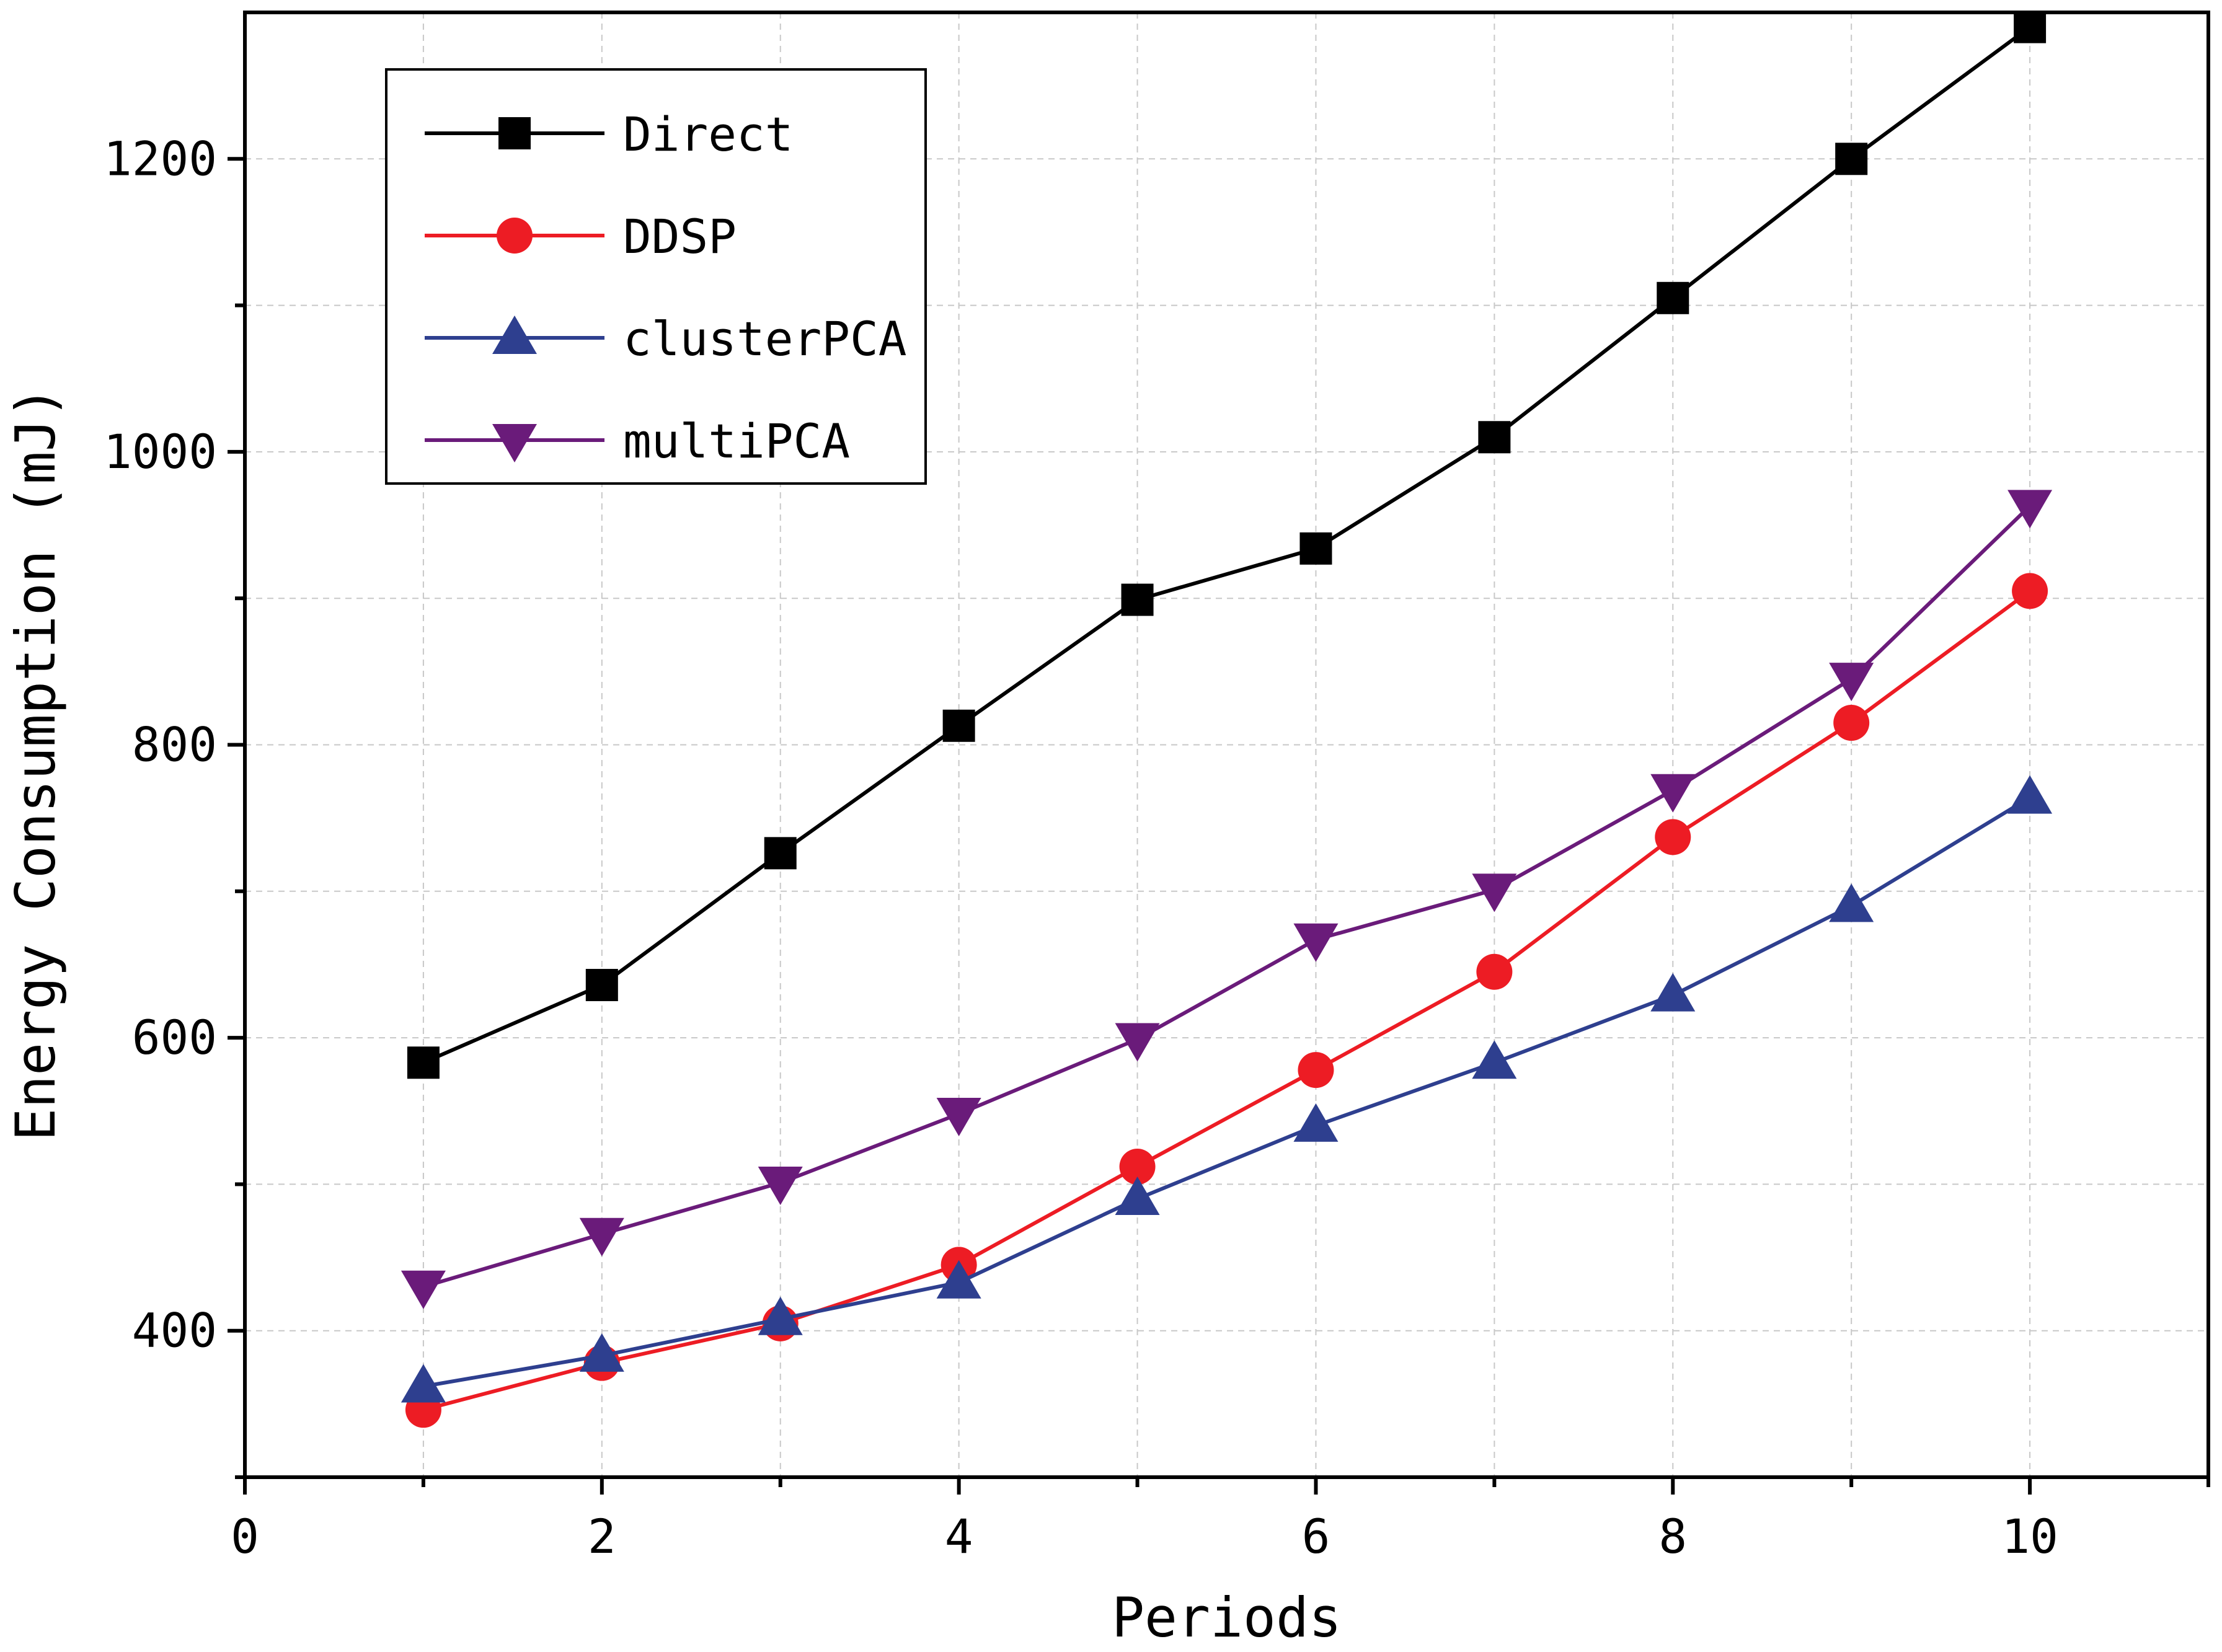 Image resolution: width=2222 pixels, height=1652 pixels. Describe the element at coordinates (515, 236) in the screenshot. I see `legend-marker-DDSP` at that location.